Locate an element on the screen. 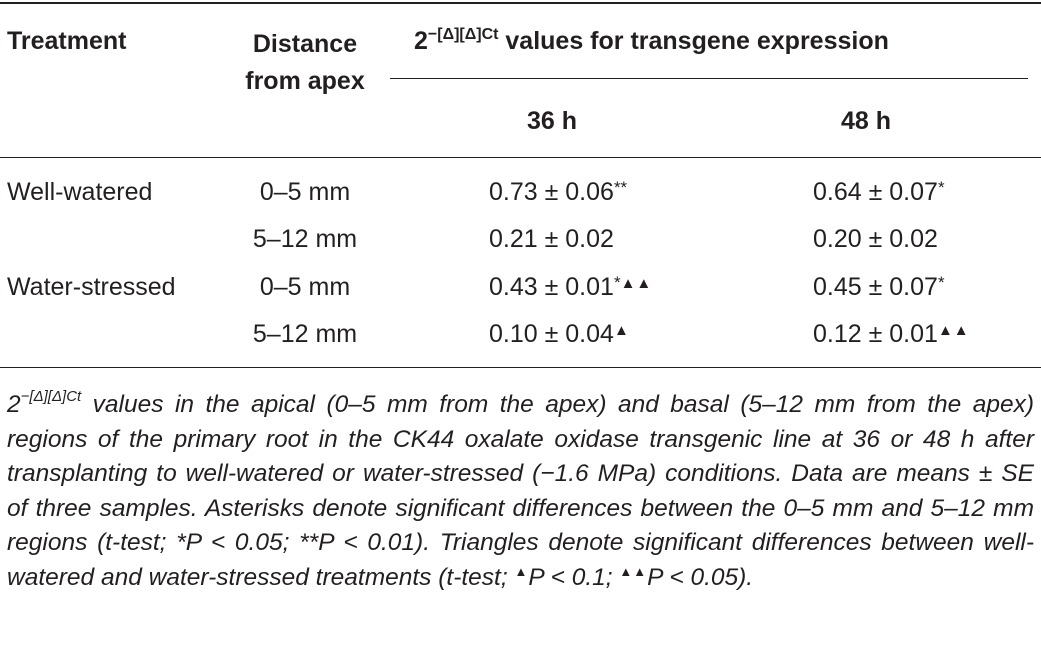  value-36h-row3: 0.43 ± 0.01 is located at coordinates (551, 287).